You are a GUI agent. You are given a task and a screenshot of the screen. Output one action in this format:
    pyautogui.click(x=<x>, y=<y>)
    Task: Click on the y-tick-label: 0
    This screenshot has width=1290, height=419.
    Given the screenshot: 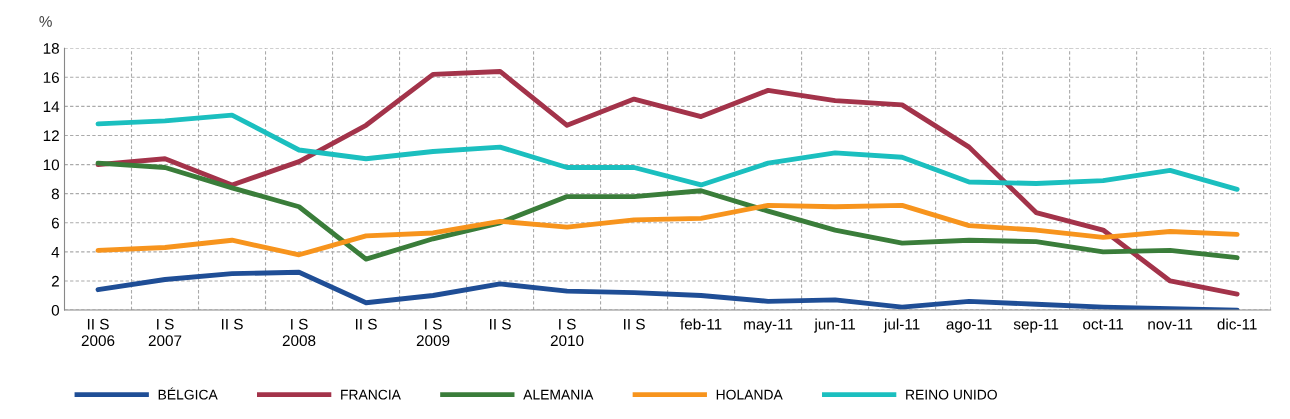 What is the action you would take?
    pyautogui.click(x=55, y=310)
    